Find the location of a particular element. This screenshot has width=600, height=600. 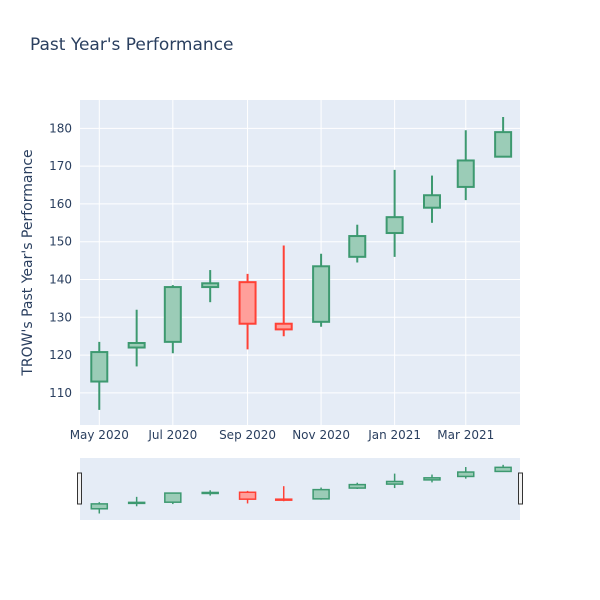

y-tick-label: 130 is located at coordinates (60, 317).